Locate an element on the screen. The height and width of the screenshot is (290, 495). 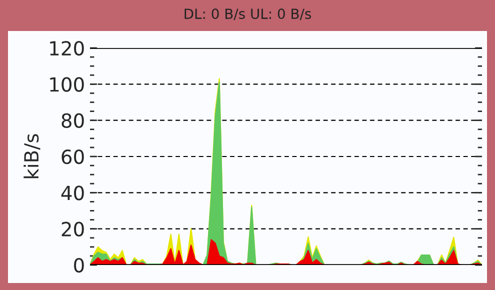
y-tick-label: 100 is located at coordinates (67, 84).